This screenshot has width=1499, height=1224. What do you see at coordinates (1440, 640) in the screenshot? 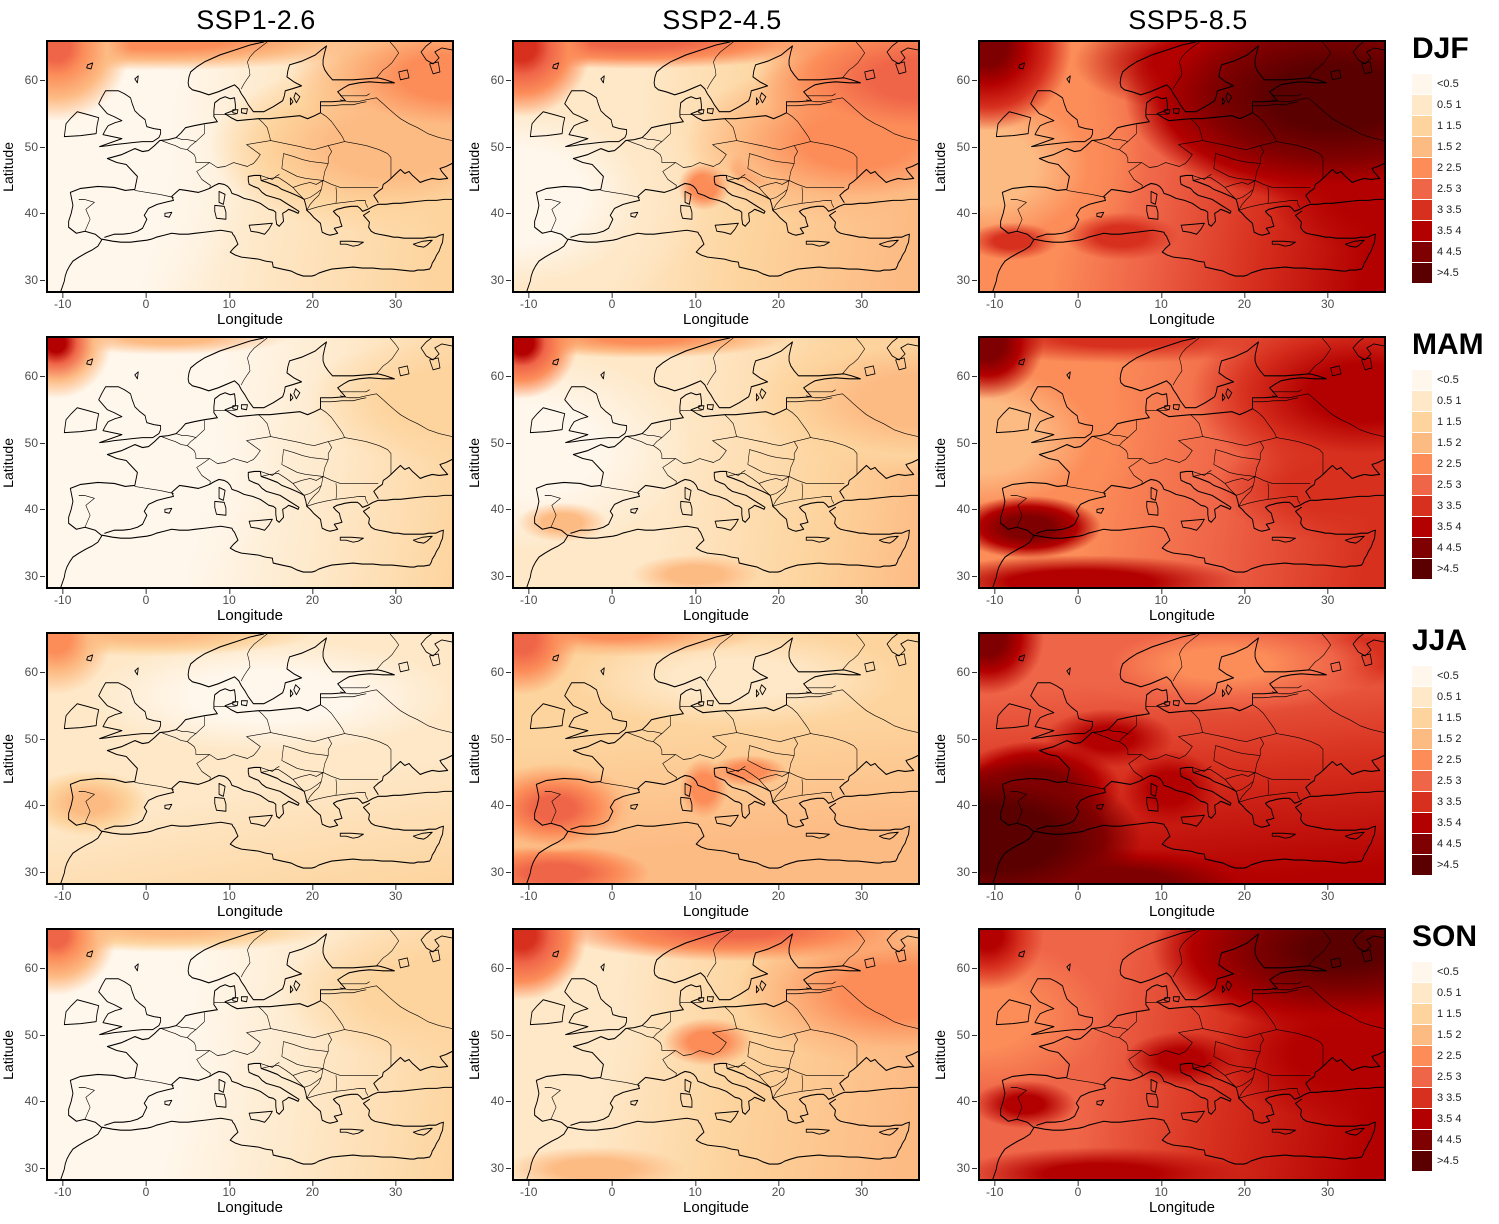
I see `row-label-jja: JJA` at bounding box center [1440, 640].